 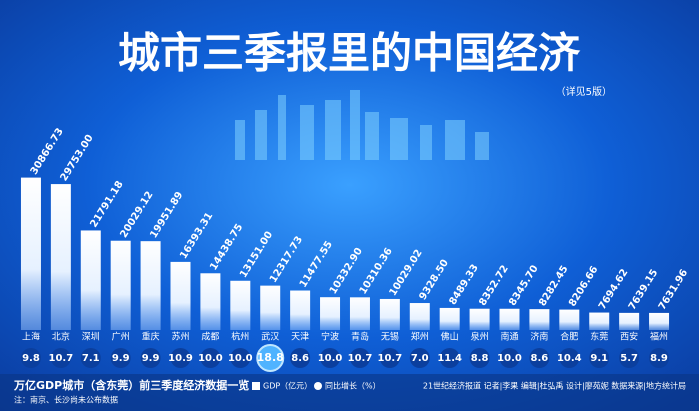 I want to click on x-tick-label: 东莞, so click(x=599, y=337).